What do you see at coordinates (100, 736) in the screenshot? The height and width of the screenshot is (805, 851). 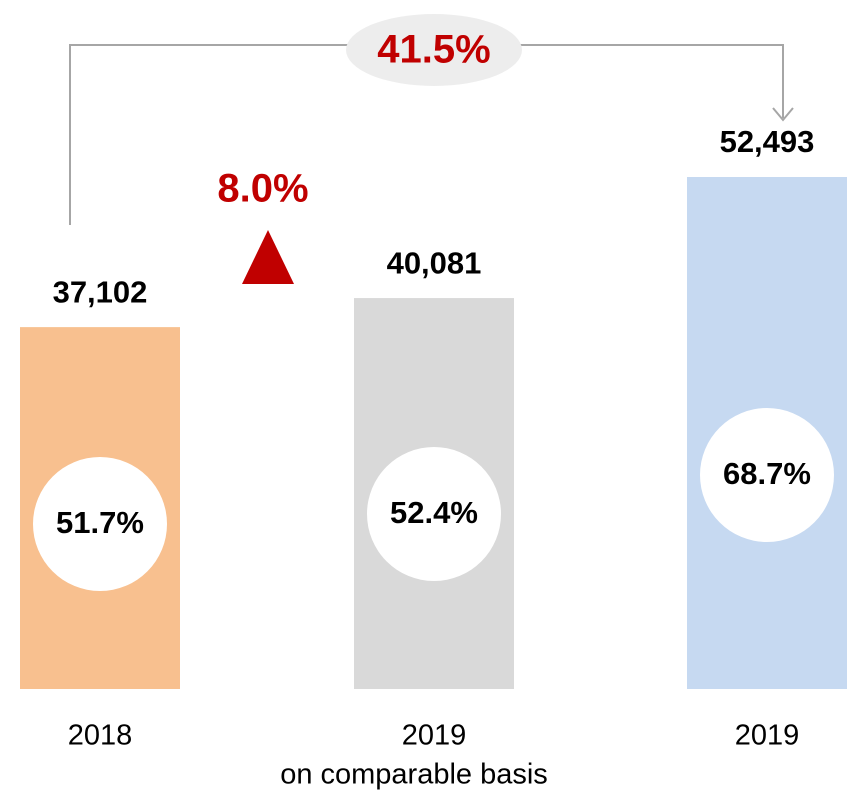 I see `x-tick-label: 2018` at bounding box center [100, 736].